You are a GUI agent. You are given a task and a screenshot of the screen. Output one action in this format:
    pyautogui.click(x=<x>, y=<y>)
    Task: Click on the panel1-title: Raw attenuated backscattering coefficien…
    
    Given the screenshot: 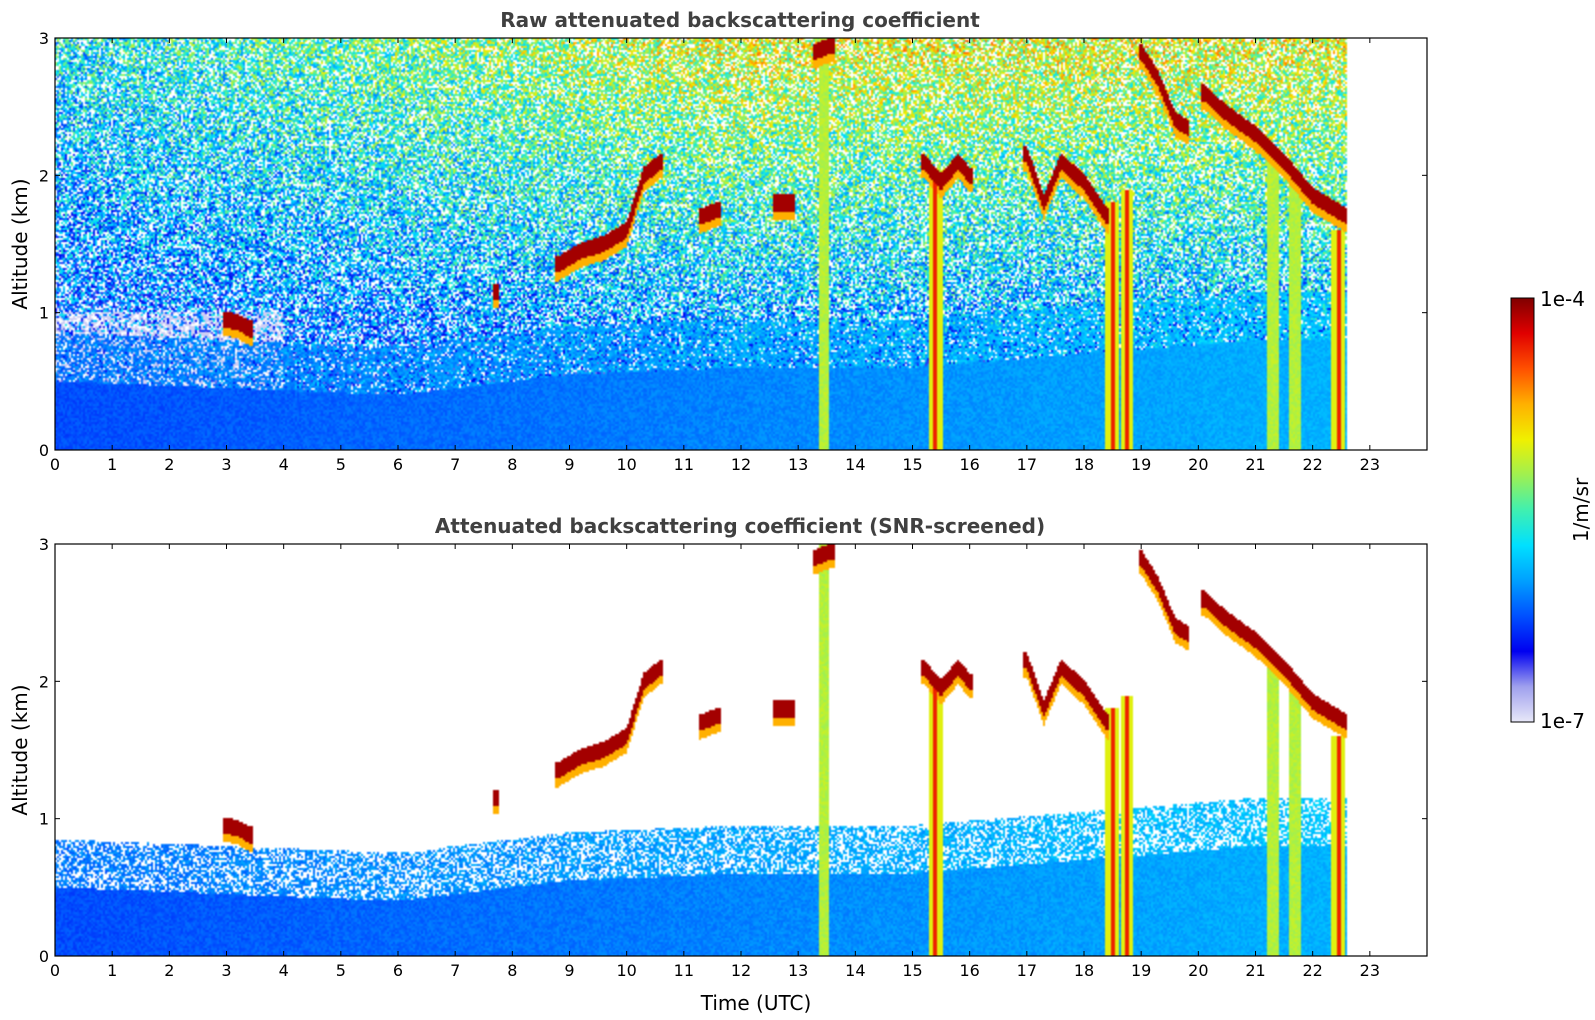 What is the action you would take?
    pyautogui.click(x=740, y=20)
    